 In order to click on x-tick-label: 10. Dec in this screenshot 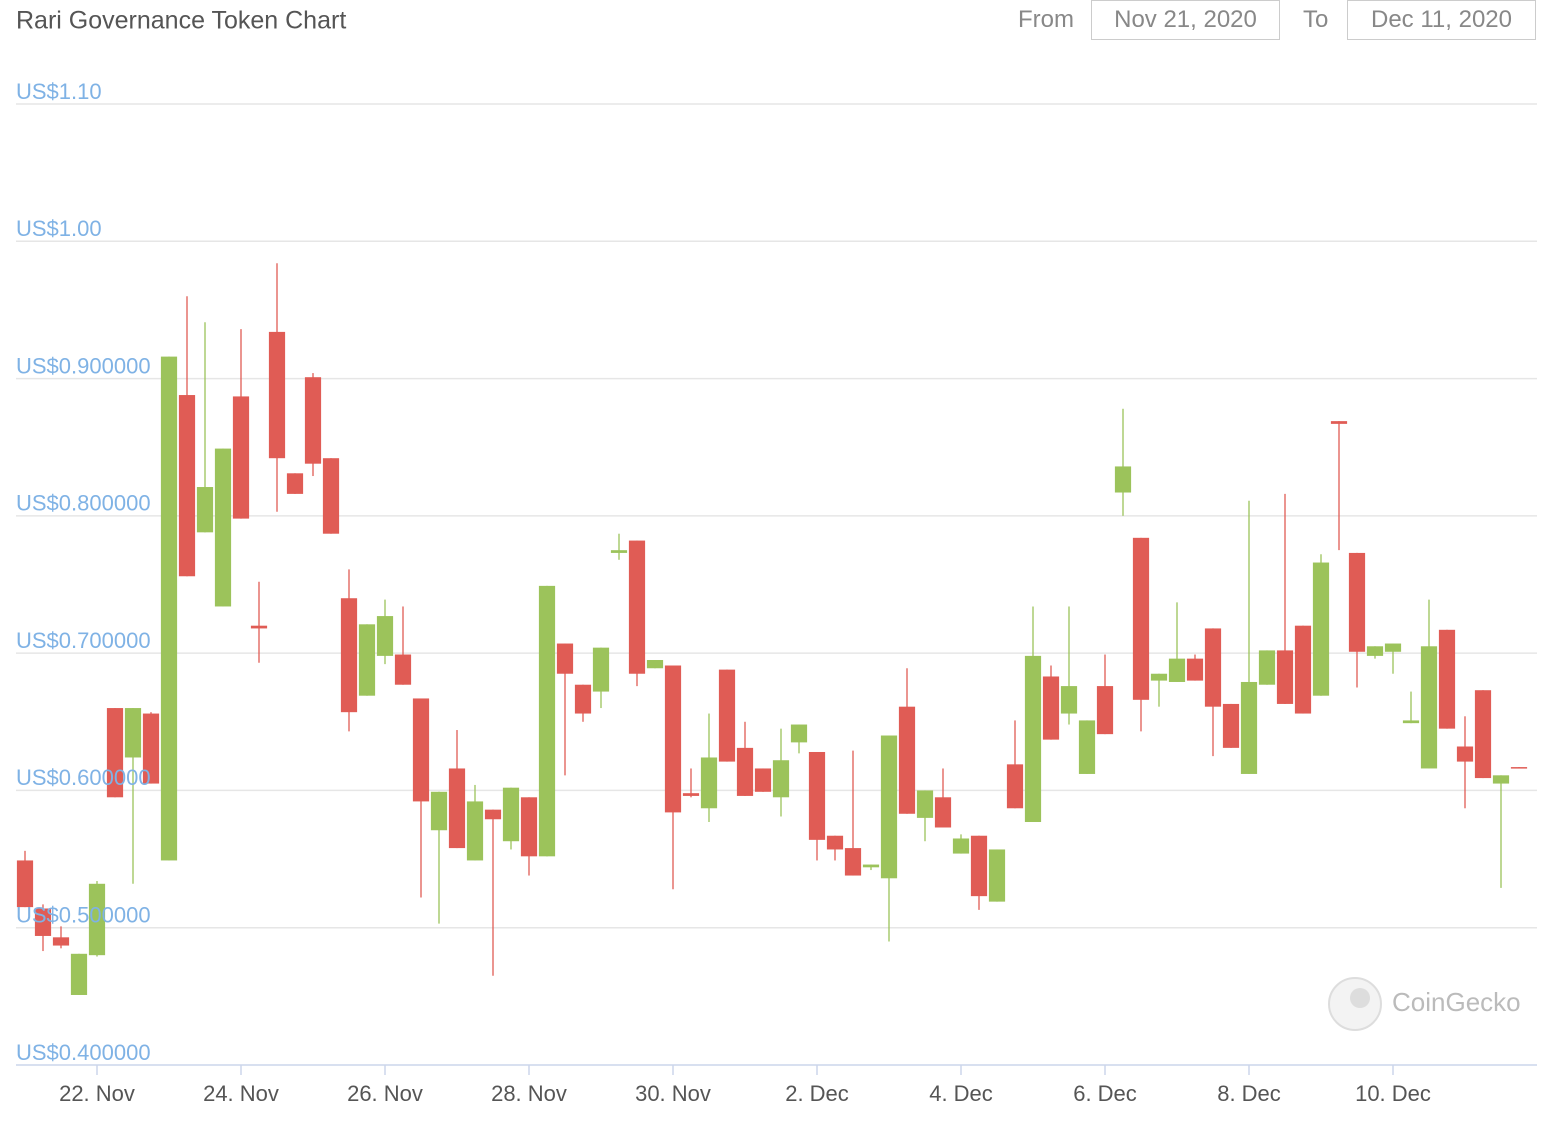, I will do `click(1393, 1093)`.